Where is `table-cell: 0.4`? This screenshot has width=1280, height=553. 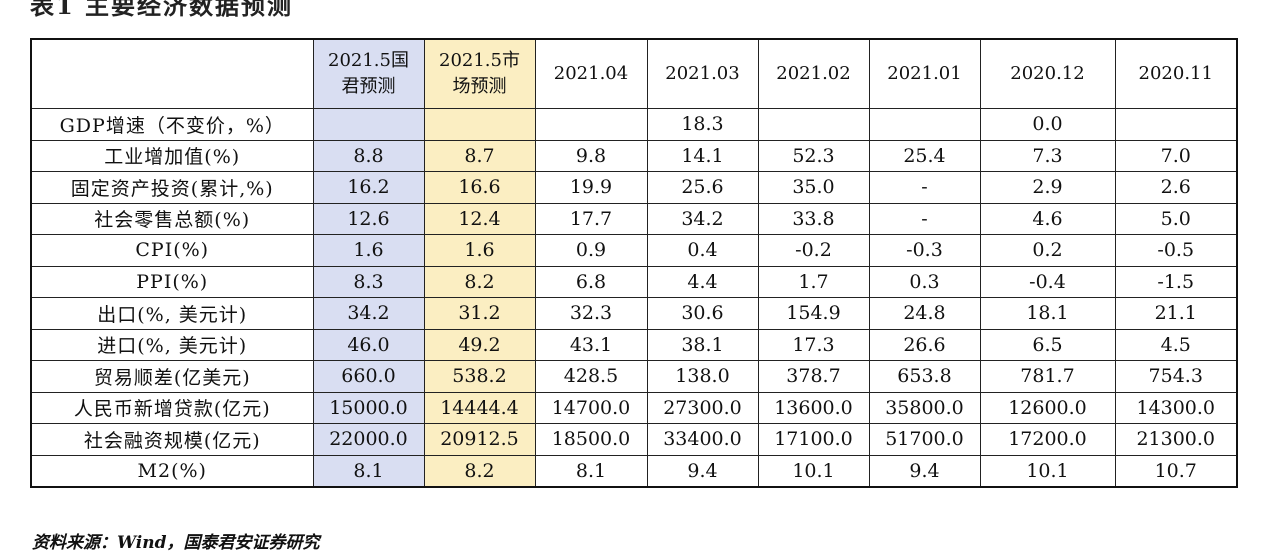
table-cell: 0.4 is located at coordinates (702, 250).